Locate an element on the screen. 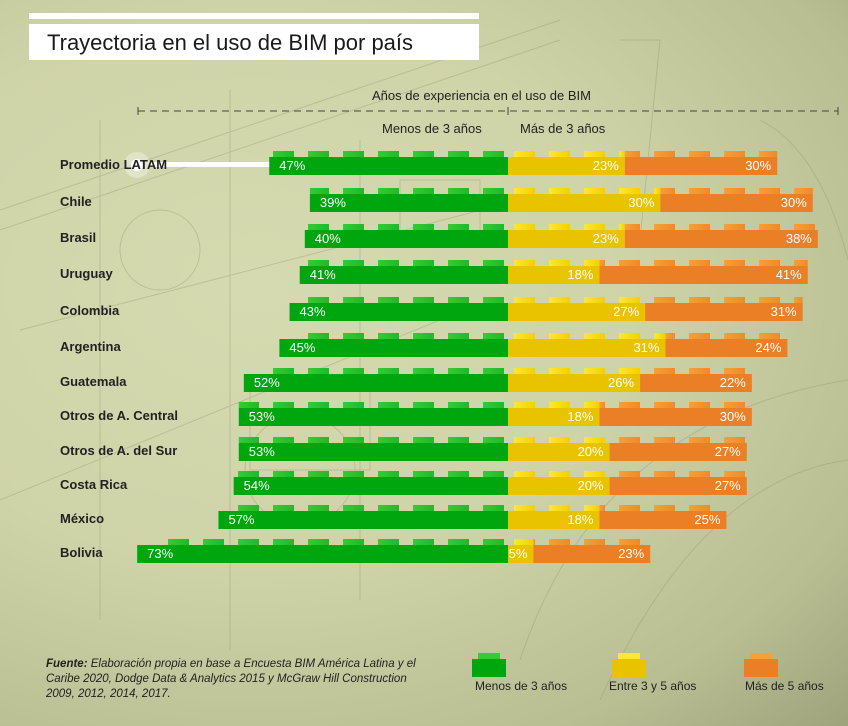 The image size is (848, 726). legend-swatch-yellow-brick-icon is located at coordinates (629, 665).